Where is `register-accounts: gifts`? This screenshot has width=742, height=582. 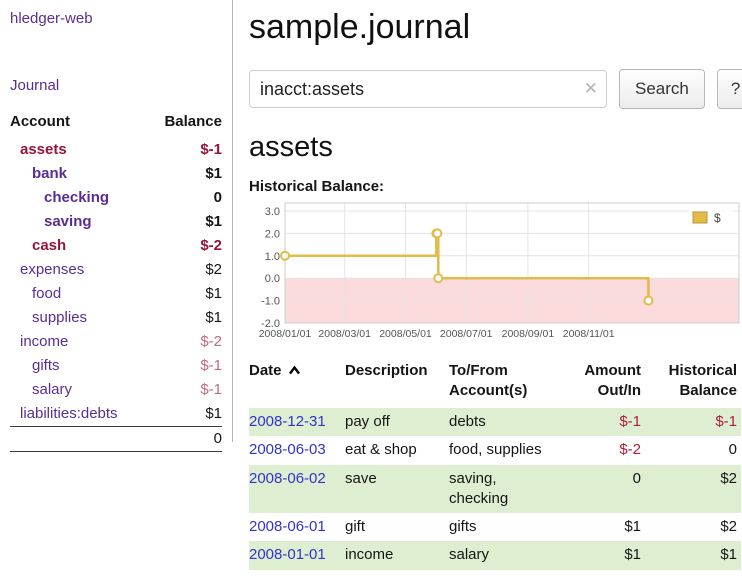 register-accounts: gifts is located at coordinates (463, 526).